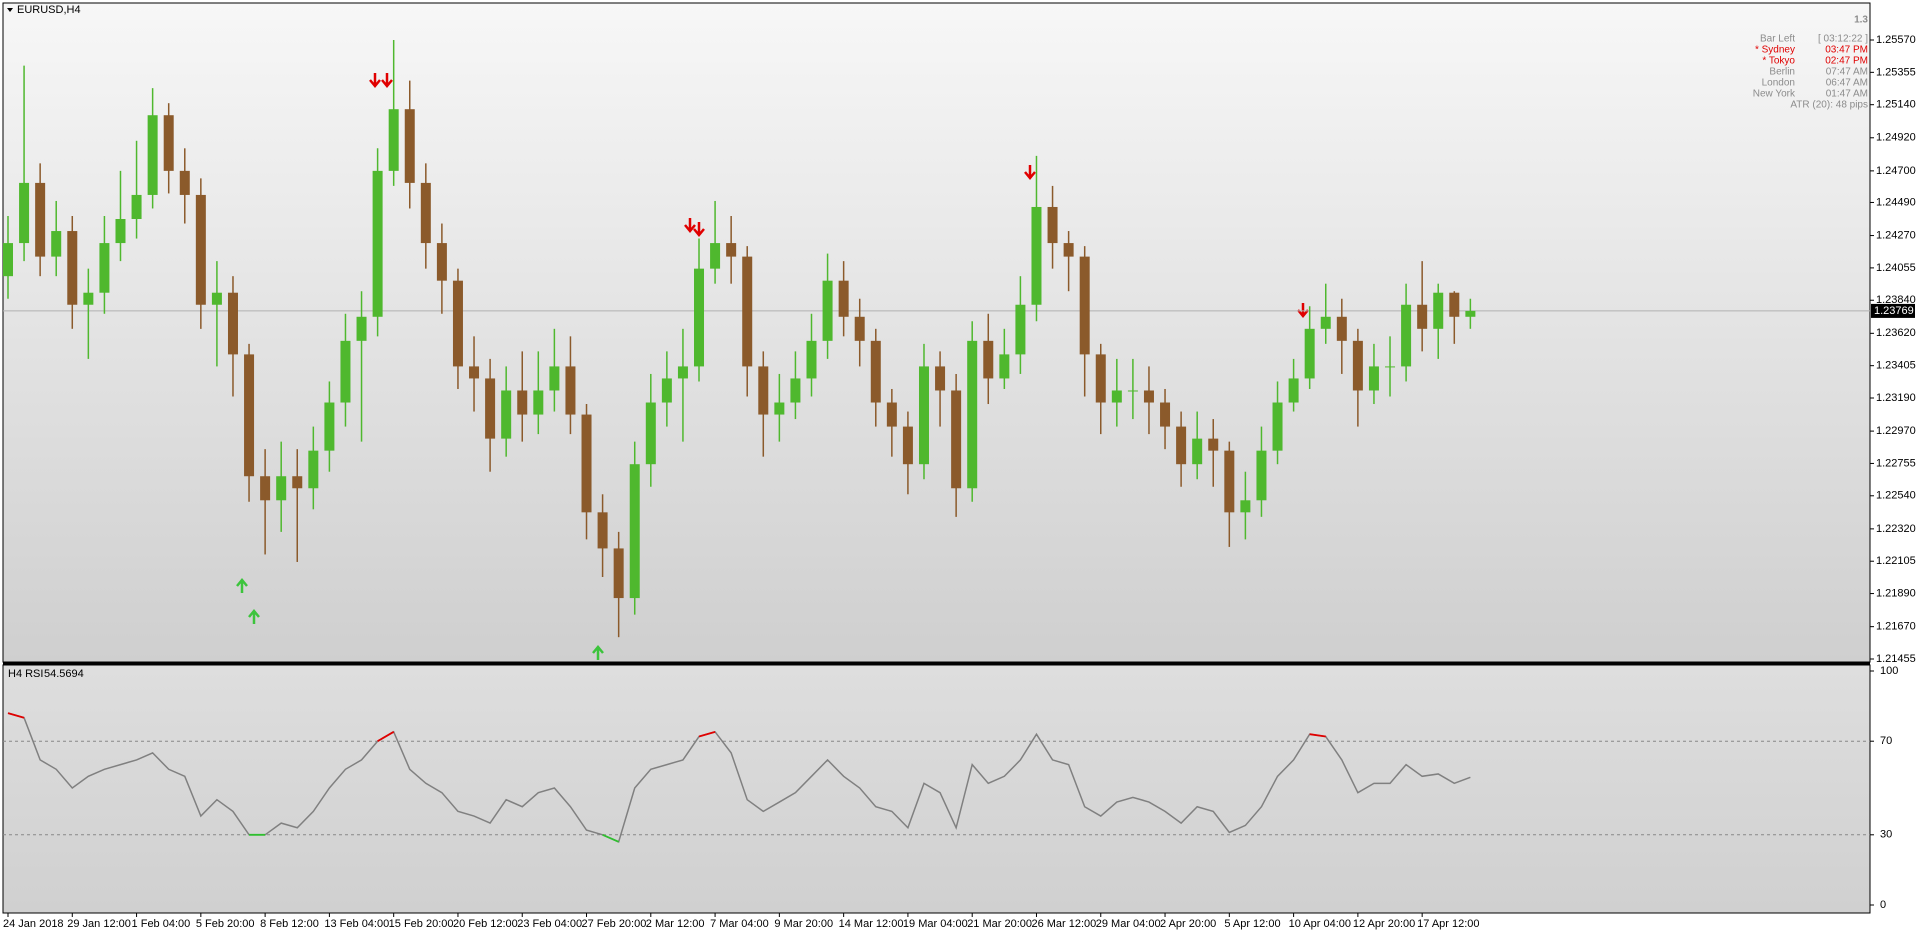  What do you see at coordinates (1843, 39) in the screenshot?
I see `info-value: [ 03:12:22 ]` at bounding box center [1843, 39].